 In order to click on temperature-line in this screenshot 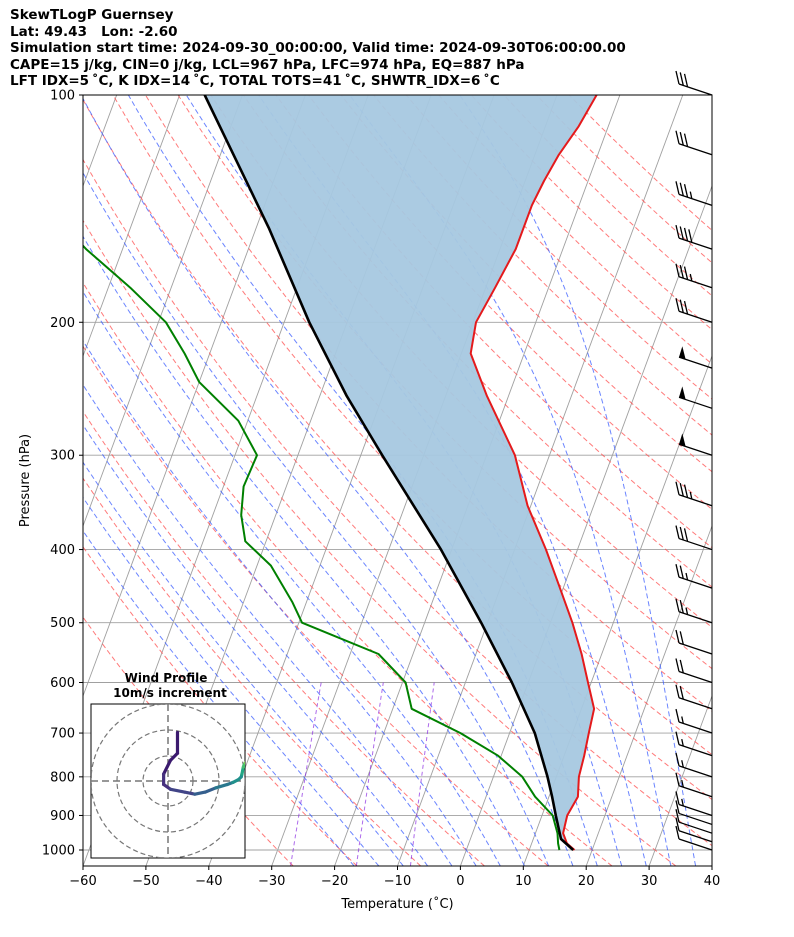, I will do `click(533, 473)`.